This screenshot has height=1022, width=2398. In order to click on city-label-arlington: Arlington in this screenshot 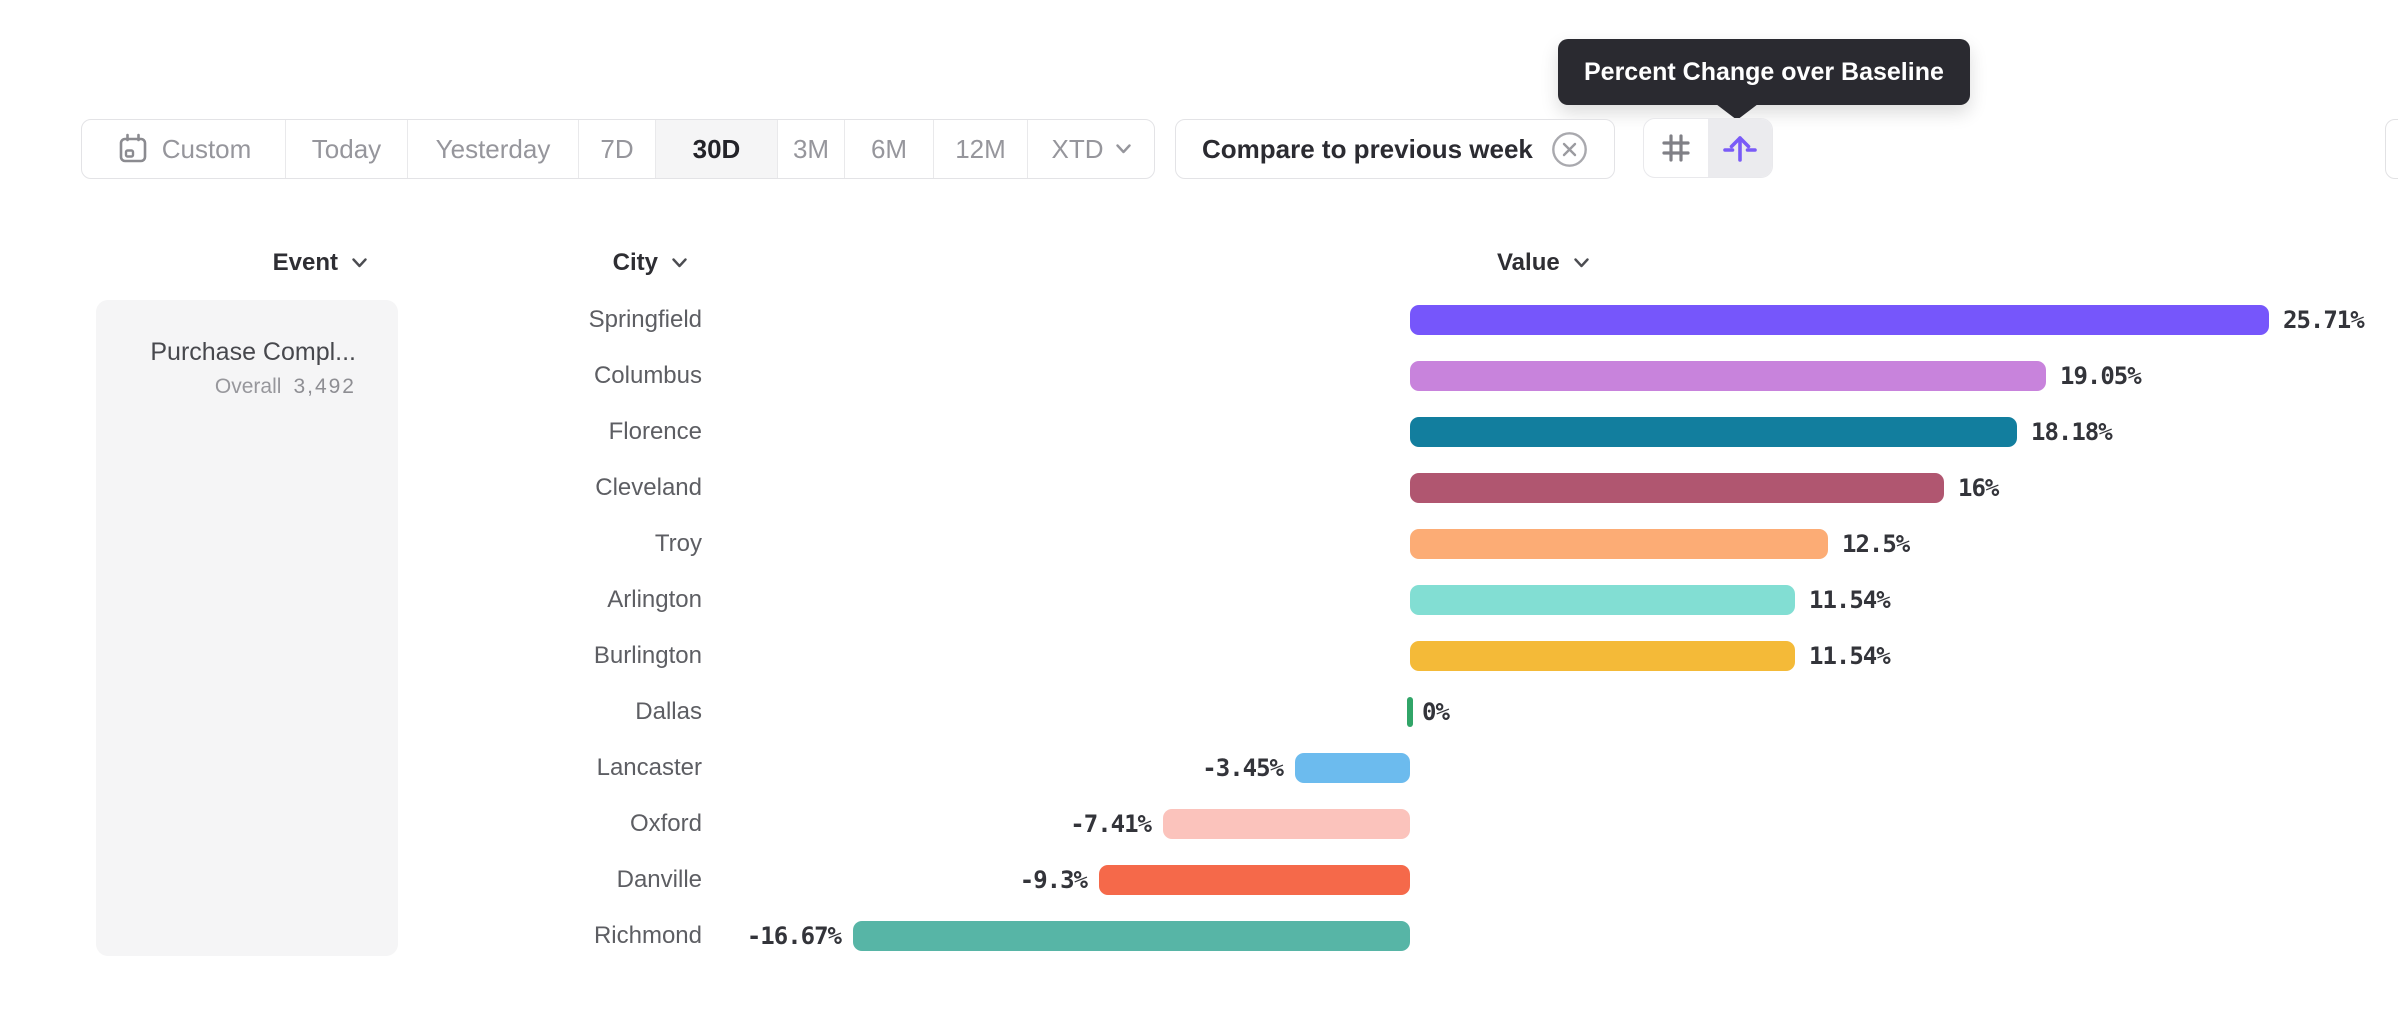, I will do `click(654, 599)`.